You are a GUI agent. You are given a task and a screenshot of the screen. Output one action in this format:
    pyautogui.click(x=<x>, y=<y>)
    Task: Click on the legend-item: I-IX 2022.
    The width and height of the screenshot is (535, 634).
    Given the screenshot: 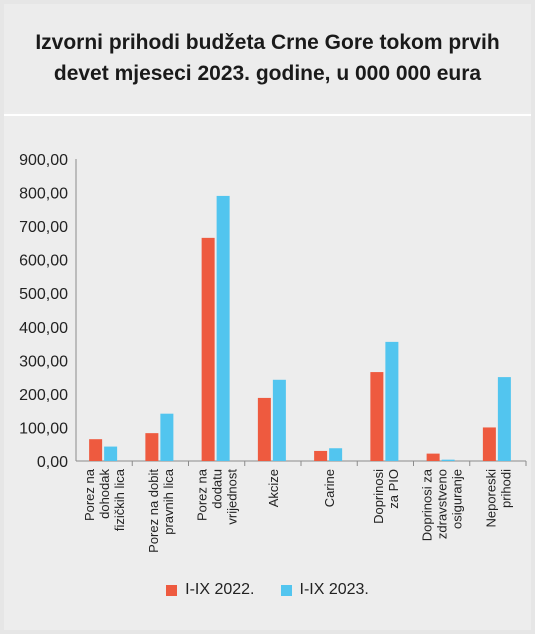 What is the action you would take?
    pyautogui.click(x=210, y=590)
    